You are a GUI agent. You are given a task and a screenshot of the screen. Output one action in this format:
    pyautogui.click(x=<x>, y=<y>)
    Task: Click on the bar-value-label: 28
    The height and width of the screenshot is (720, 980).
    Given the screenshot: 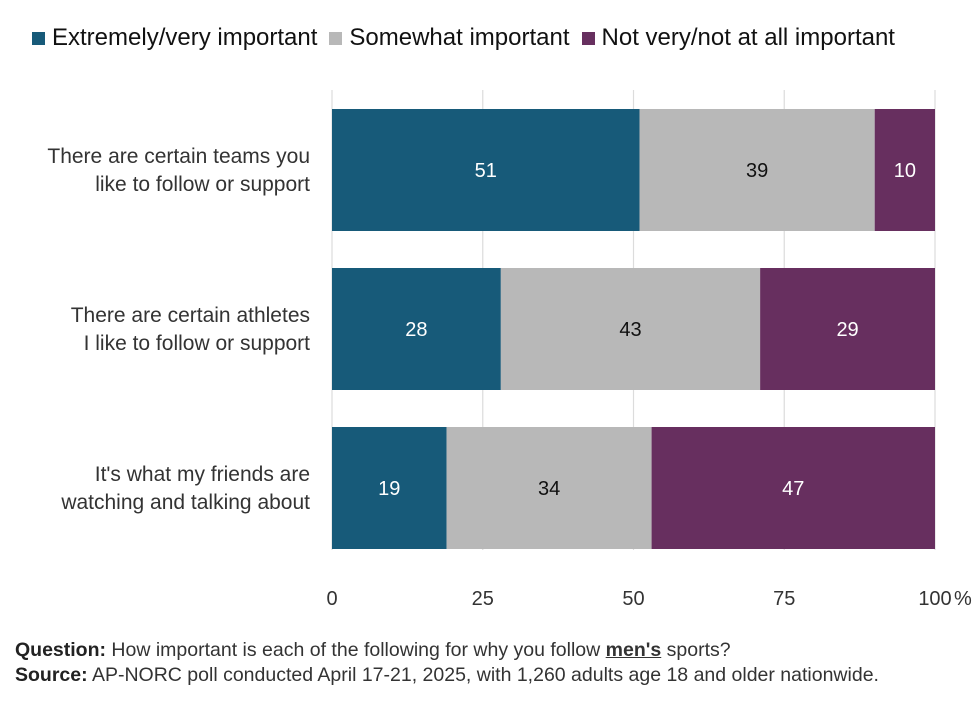 What is the action you would take?
    pyautogui.click(x=416, y=330)
    